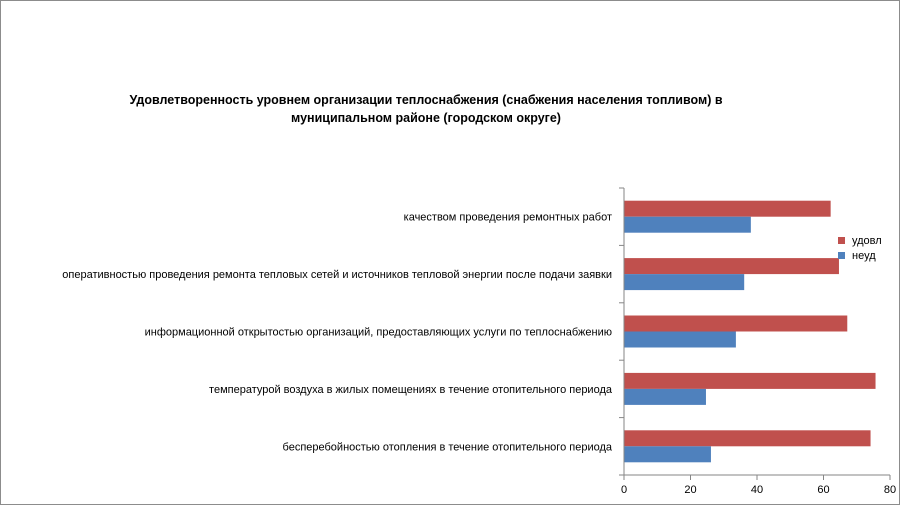 Image resolution: width=900 pixels, height=505 pixels. What do you see at coordinates (690, 490) in the screenshot?
I see `x-tick-label: 20` at bounding box center [690, 490].